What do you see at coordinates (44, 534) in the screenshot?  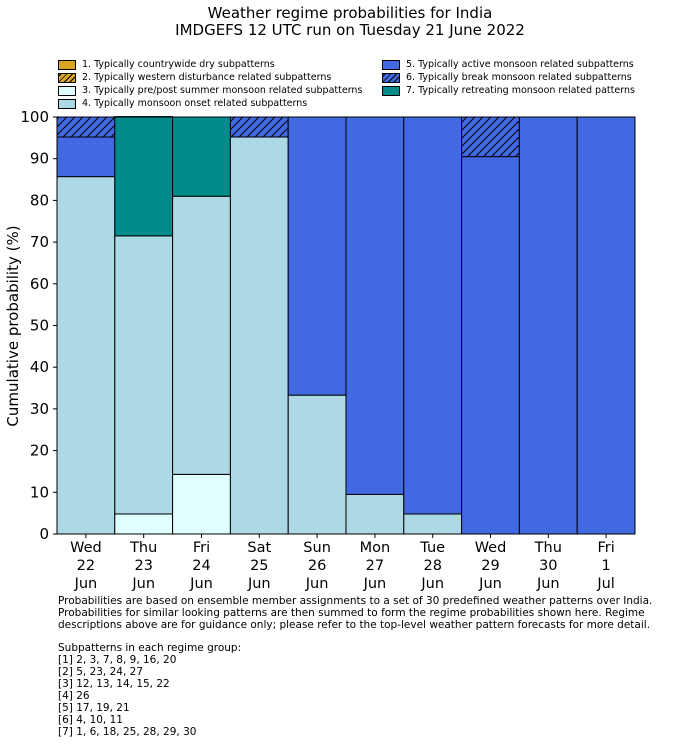 I see `y-tick-label: 0` at bounding box center [44, 534].